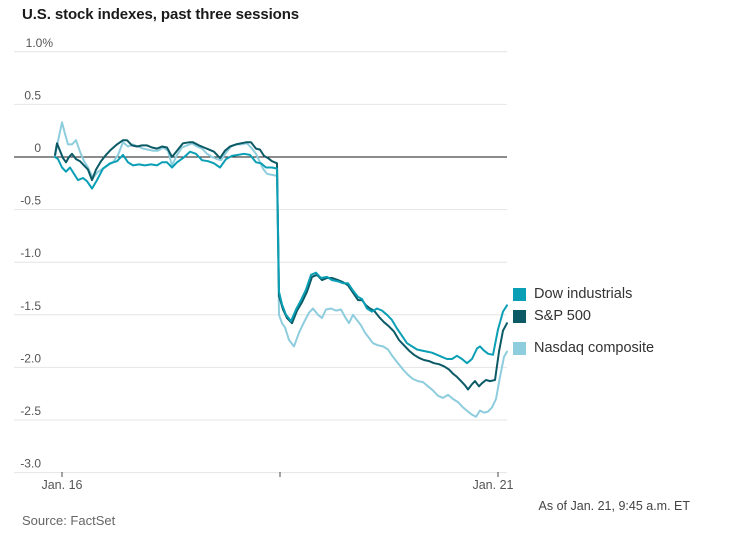 Image resolution: width=735 pixels, height=540 pixels. I want to click on y-axis-label: 0, so click(37, 148).